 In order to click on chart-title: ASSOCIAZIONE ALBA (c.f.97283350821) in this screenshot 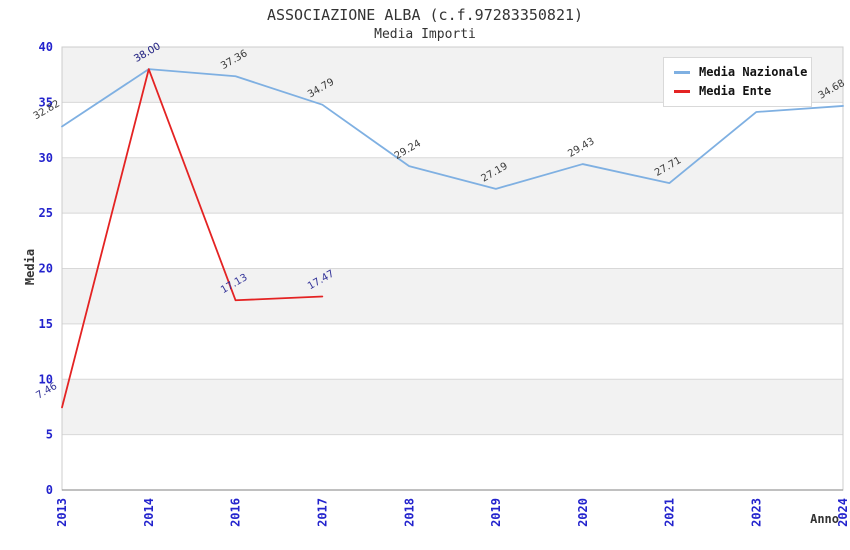, I will do `click(425, 15)`.